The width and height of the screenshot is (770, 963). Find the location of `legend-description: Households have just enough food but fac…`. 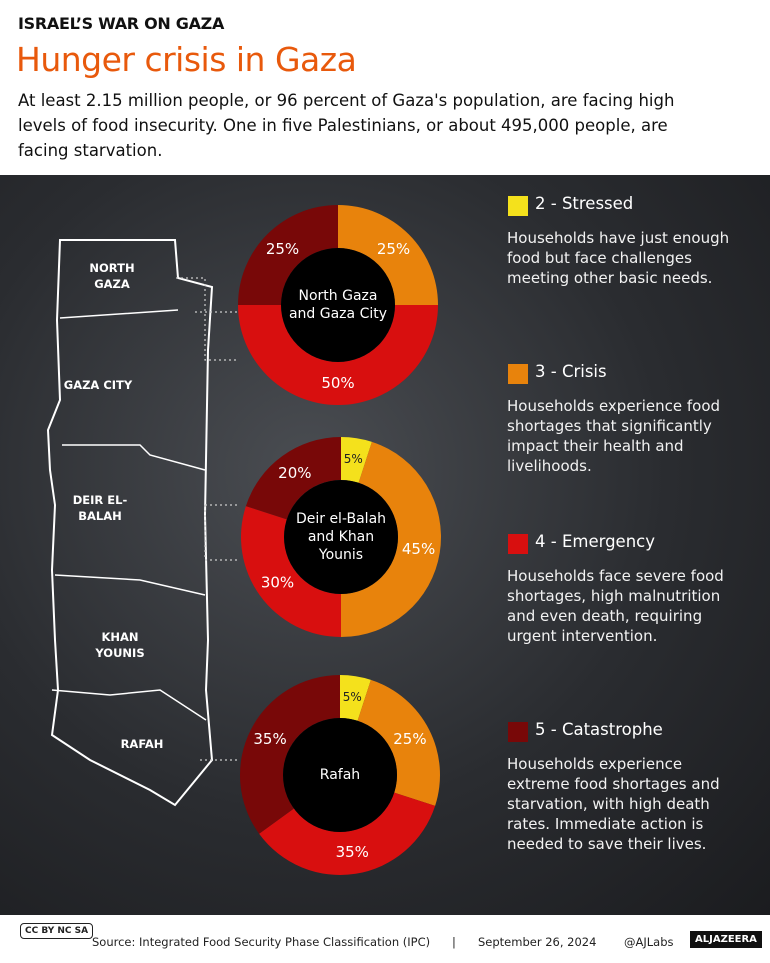

legend-description: Households have just enough food but fac… is located at coordinates (618, 258).